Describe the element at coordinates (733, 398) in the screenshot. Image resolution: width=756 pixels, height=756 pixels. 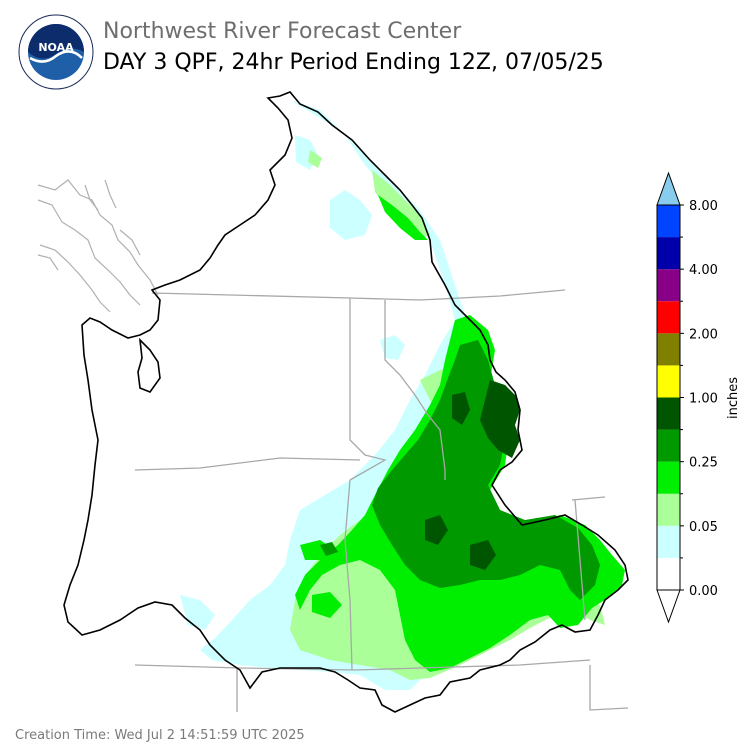
I see `colorbar-unit-label: inches` at that location.